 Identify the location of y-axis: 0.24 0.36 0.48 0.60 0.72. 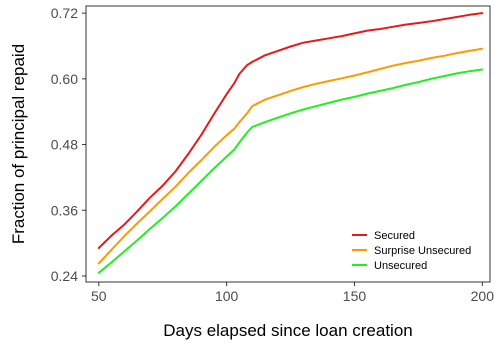
(68, 144).